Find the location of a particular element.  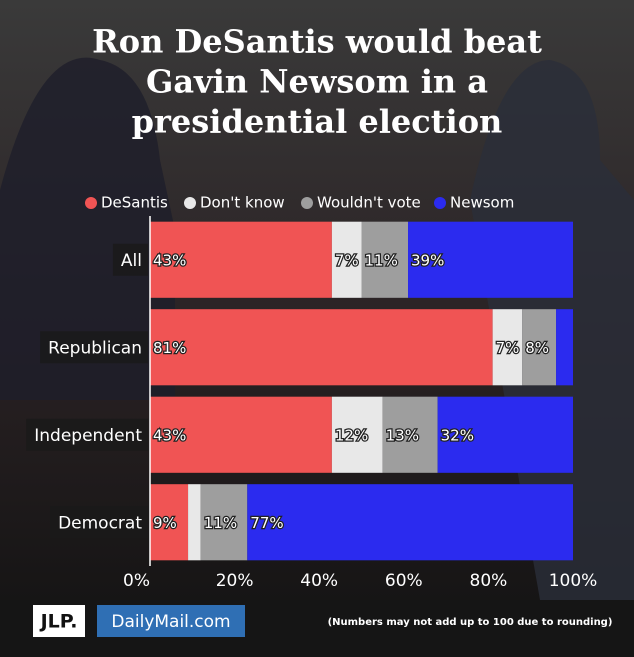

logo-jlp: JLP. is located at coordinates (58, 622).